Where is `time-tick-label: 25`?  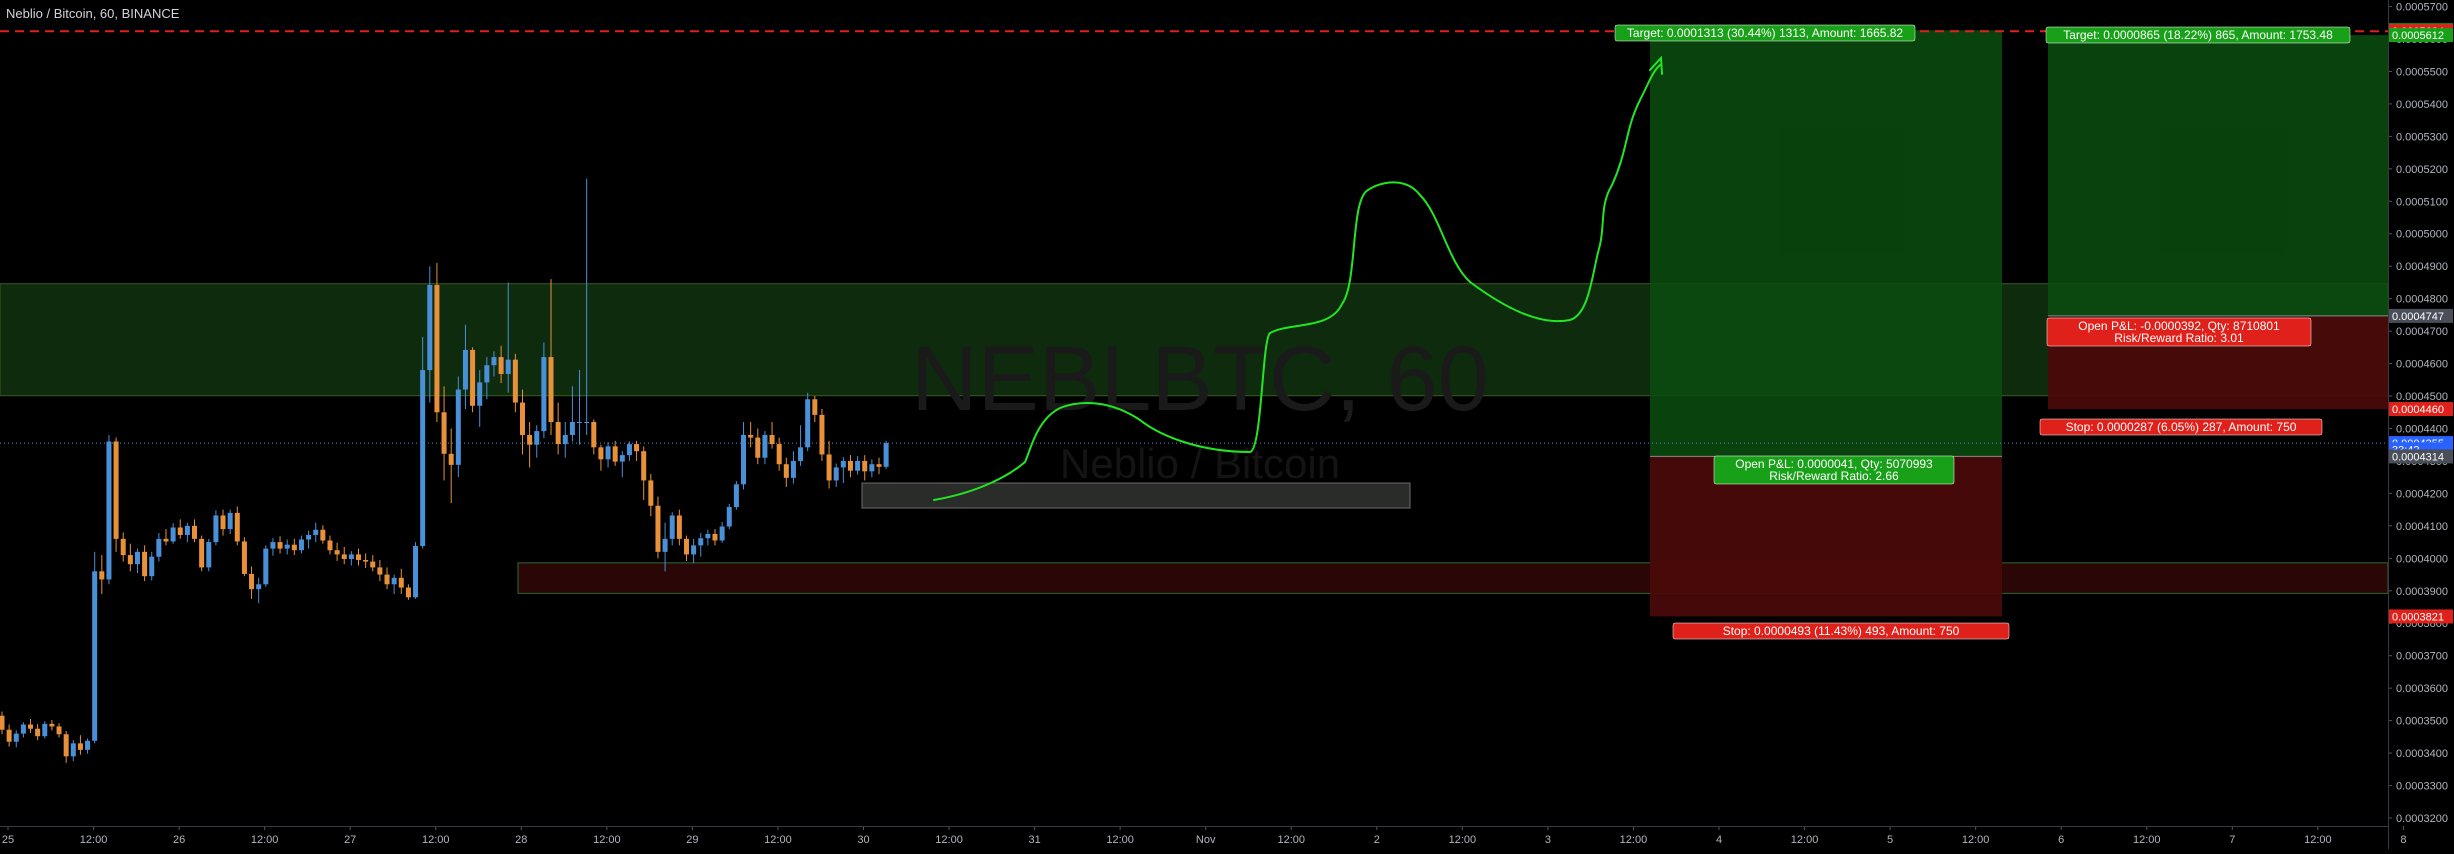 time-tick-label: 25 is located at coordinates (8, 840).